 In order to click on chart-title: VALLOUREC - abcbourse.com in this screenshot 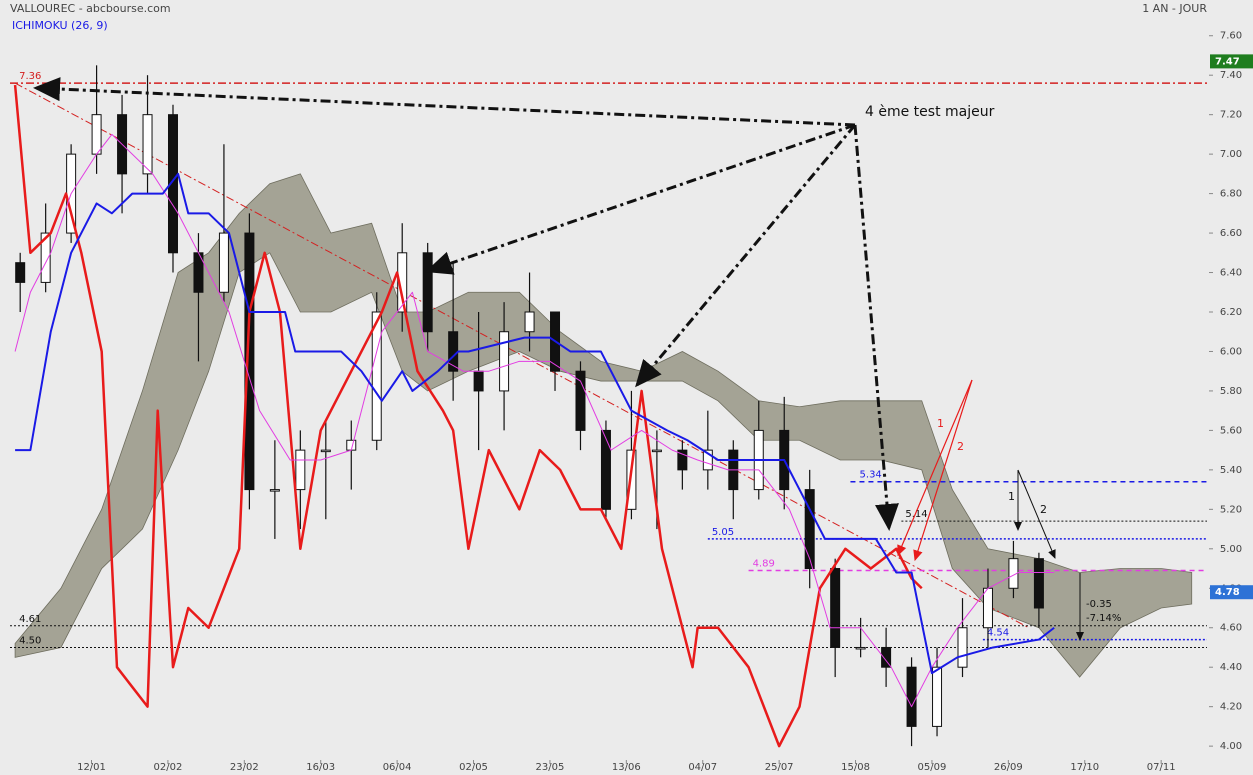, I will do `click(90, 8)`.